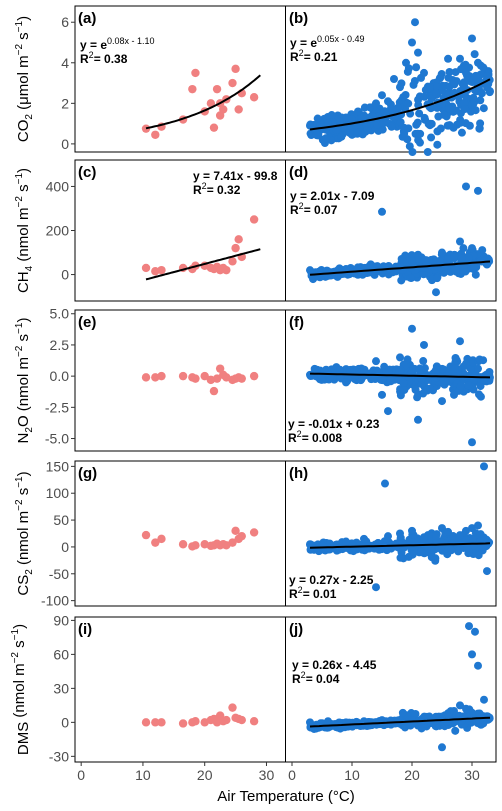 The image size is (502, 811). What do you see at coordinates (400, 722) in the screenshot?
I see `fit-line` at bounding box center [400, 722].